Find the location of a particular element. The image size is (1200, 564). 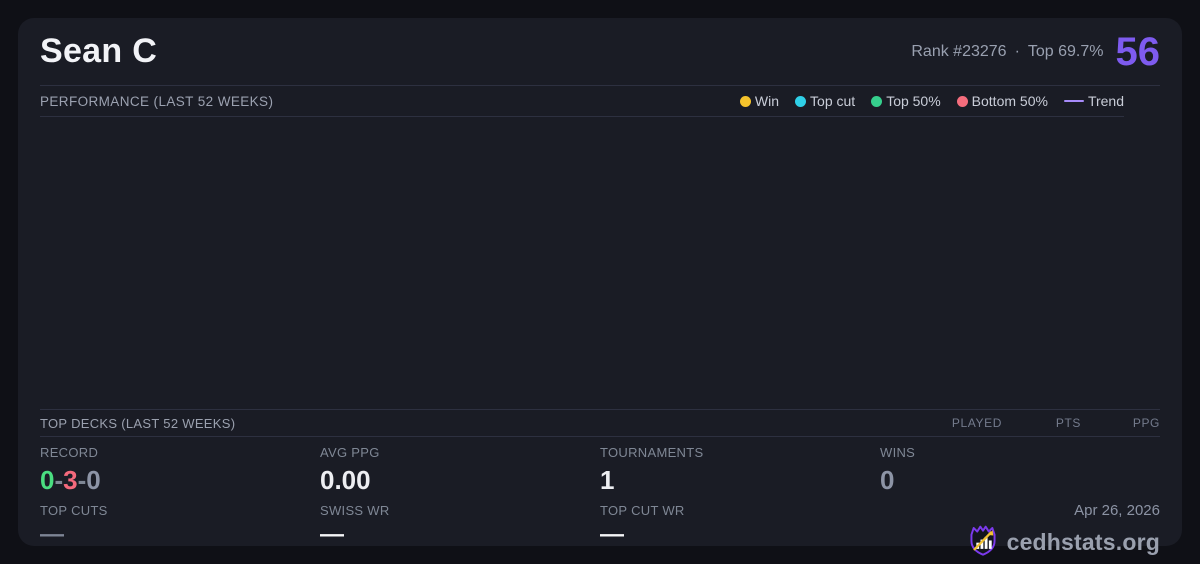

column-header-played: PLAYED is located at coordinates (976, 423).